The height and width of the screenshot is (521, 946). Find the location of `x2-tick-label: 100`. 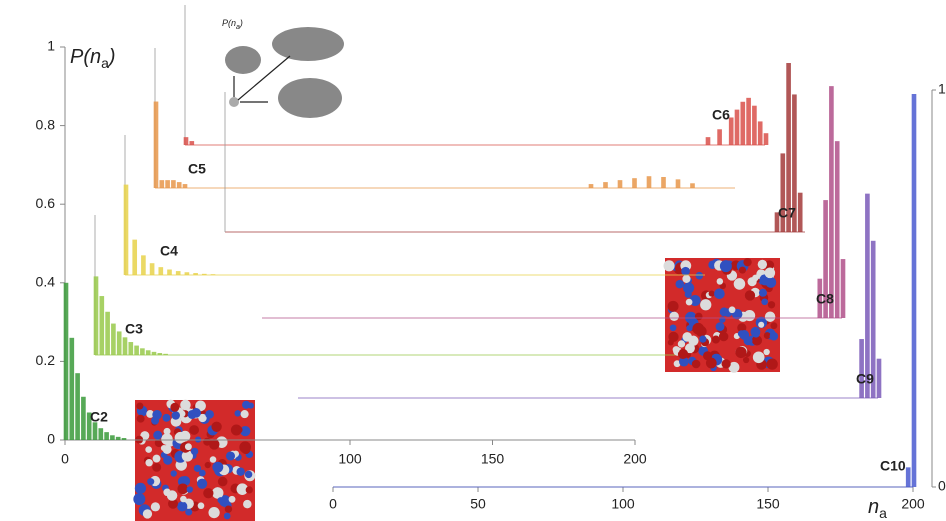

x2-tick-label: 100 is located at coordinates (623, 504).